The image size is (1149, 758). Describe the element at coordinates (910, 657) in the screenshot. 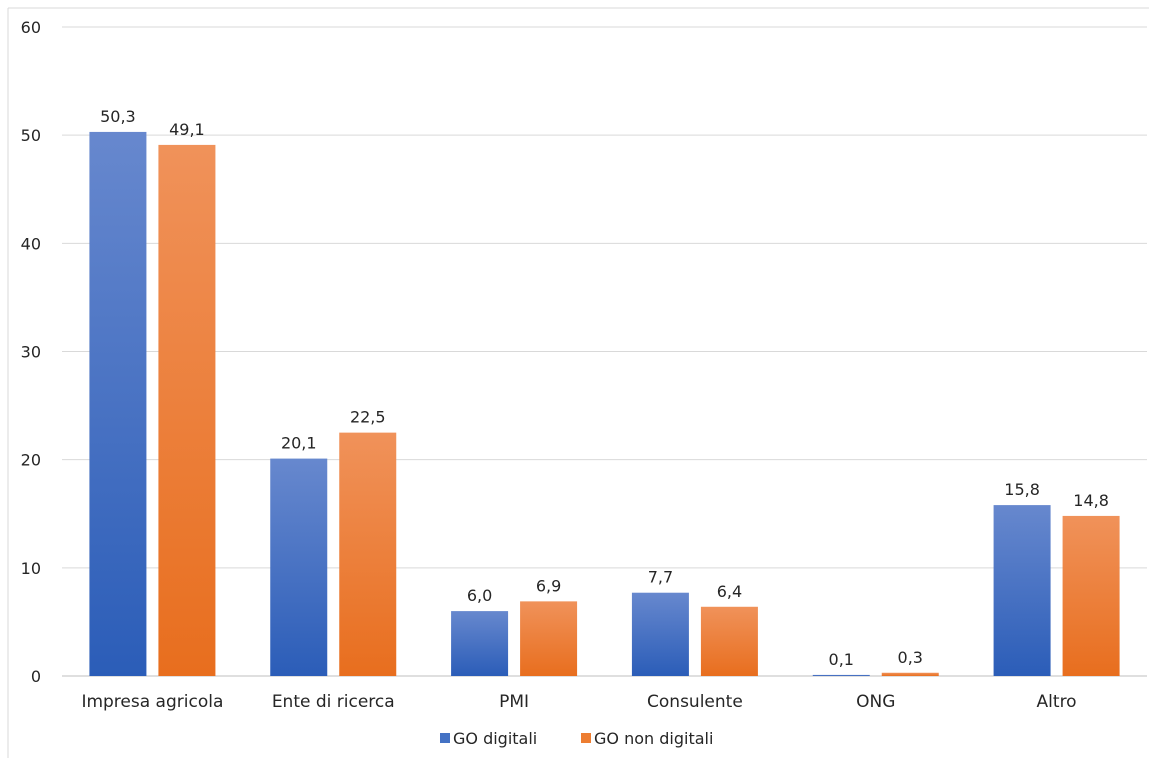

I see `data-label: 0,3` at that location.